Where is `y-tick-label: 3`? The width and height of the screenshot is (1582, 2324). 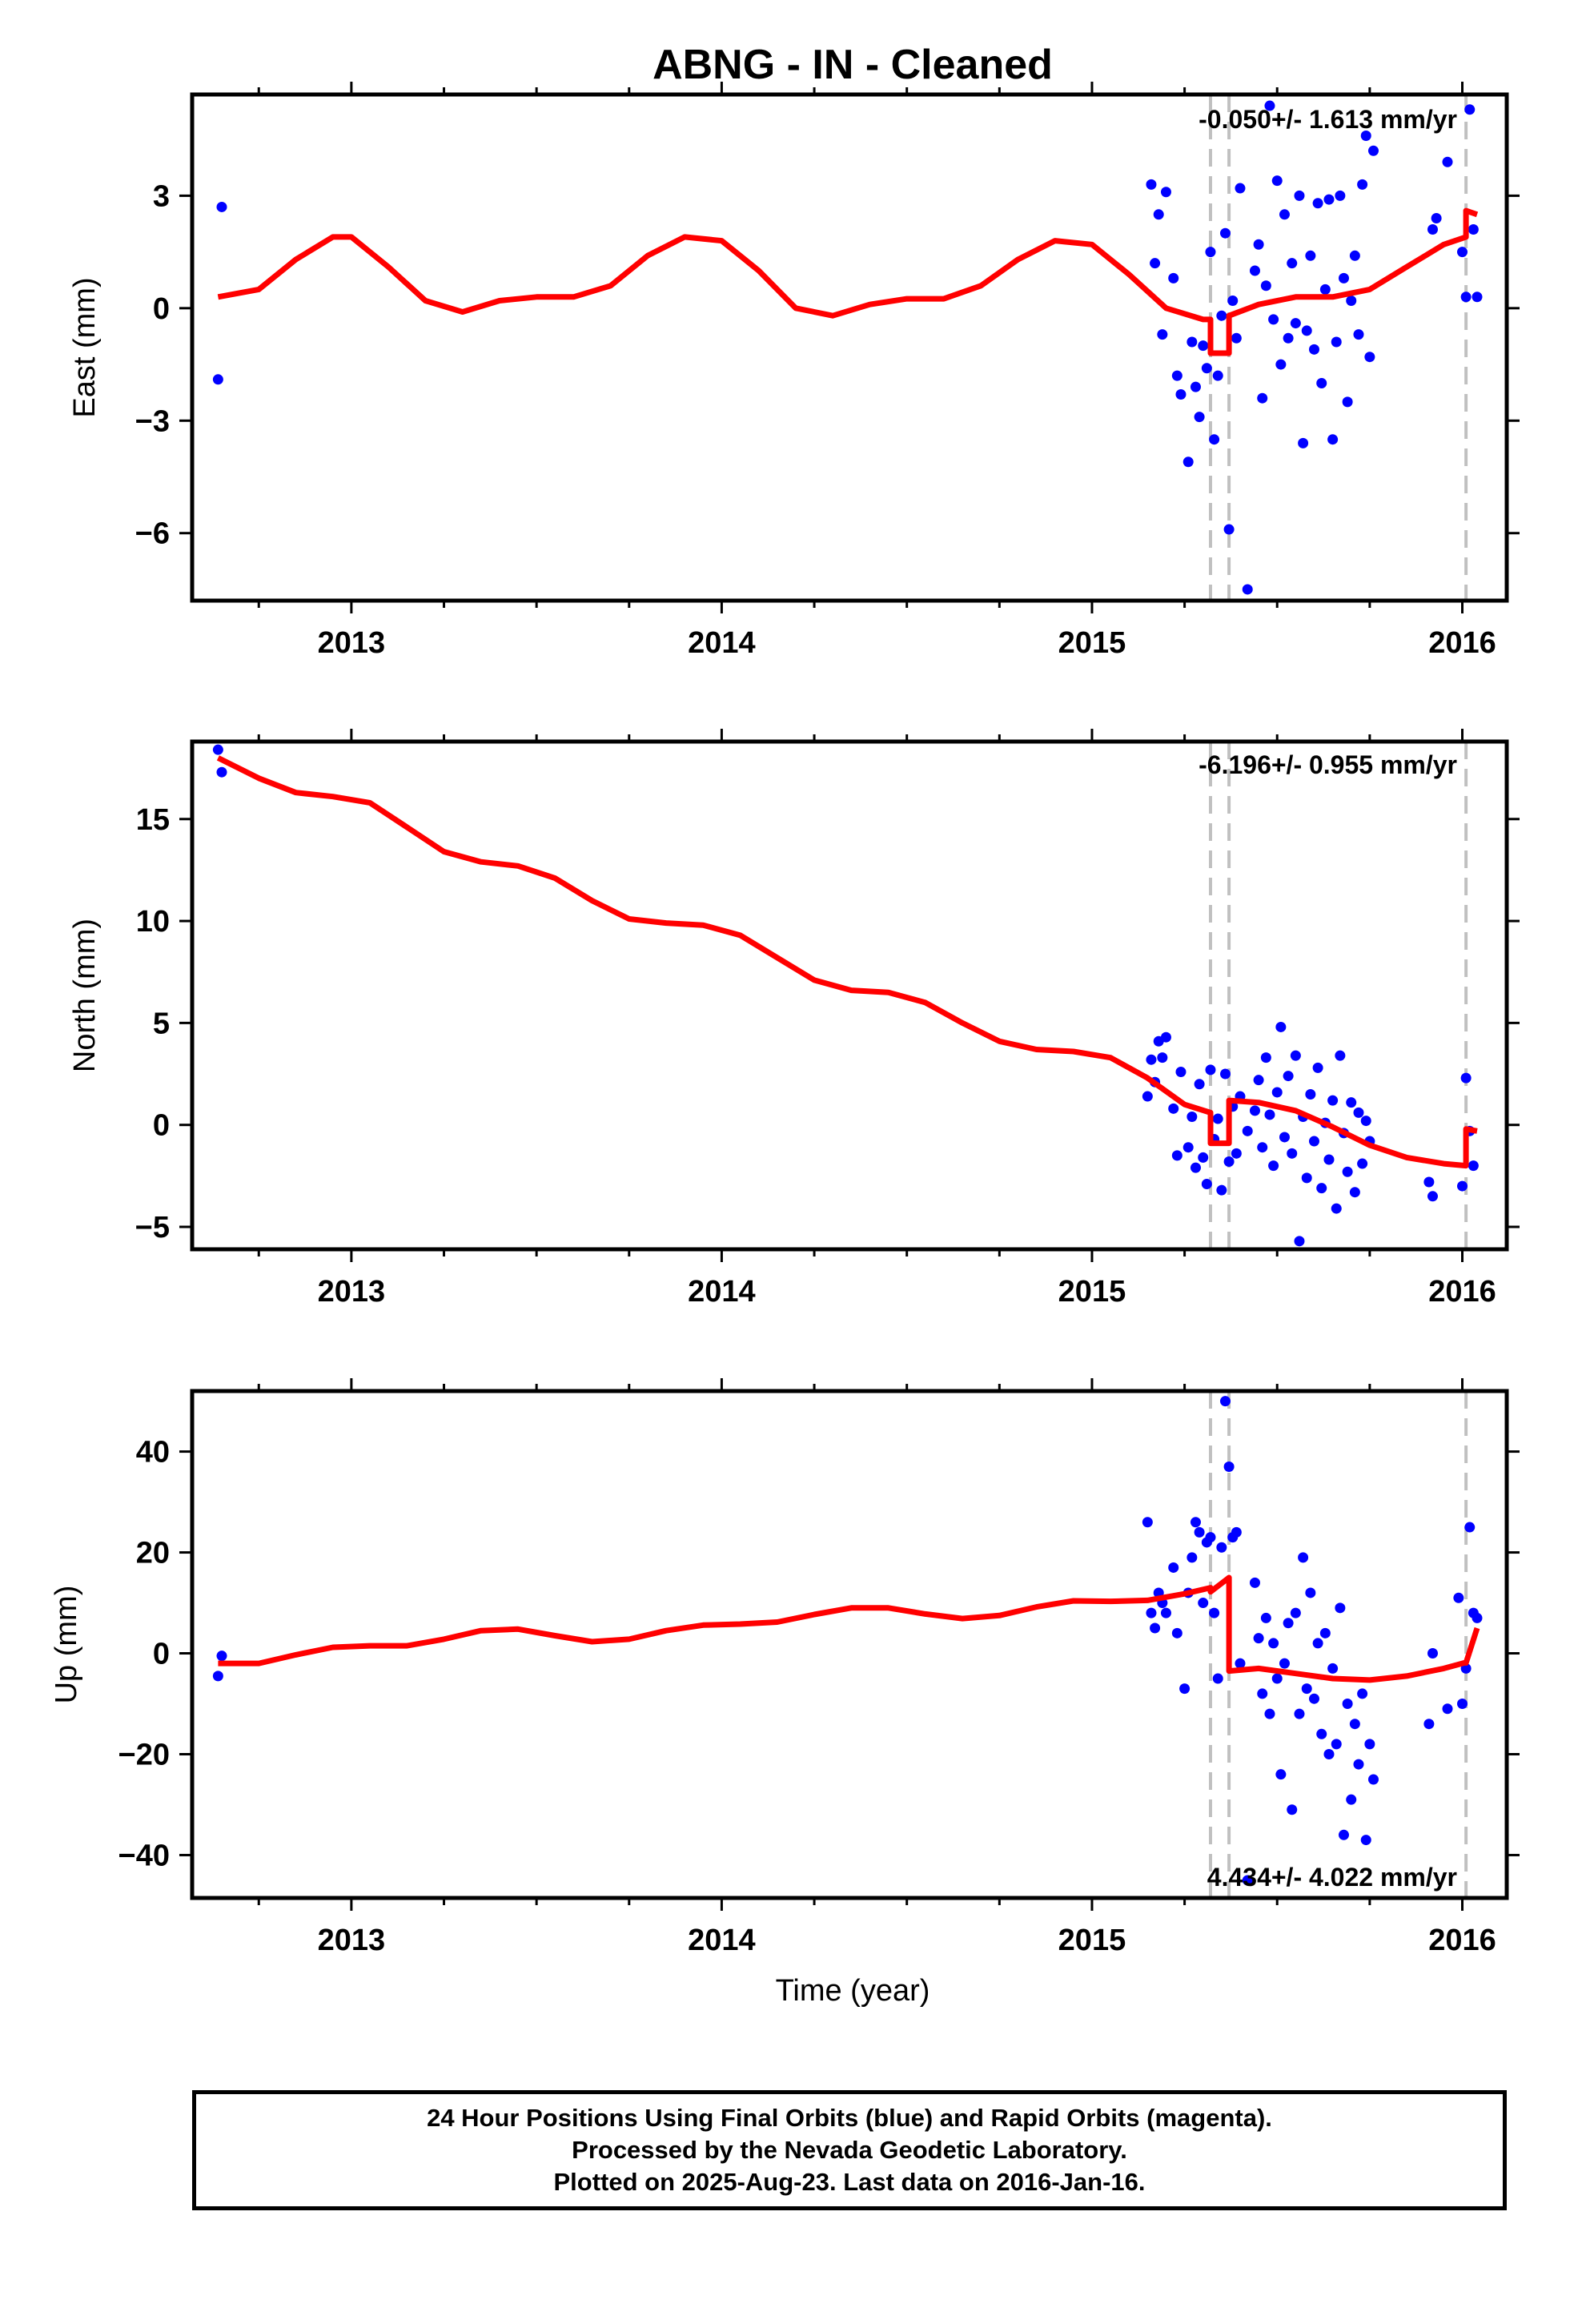
y-tick-label: 3 is located at coordinates (161, 196).